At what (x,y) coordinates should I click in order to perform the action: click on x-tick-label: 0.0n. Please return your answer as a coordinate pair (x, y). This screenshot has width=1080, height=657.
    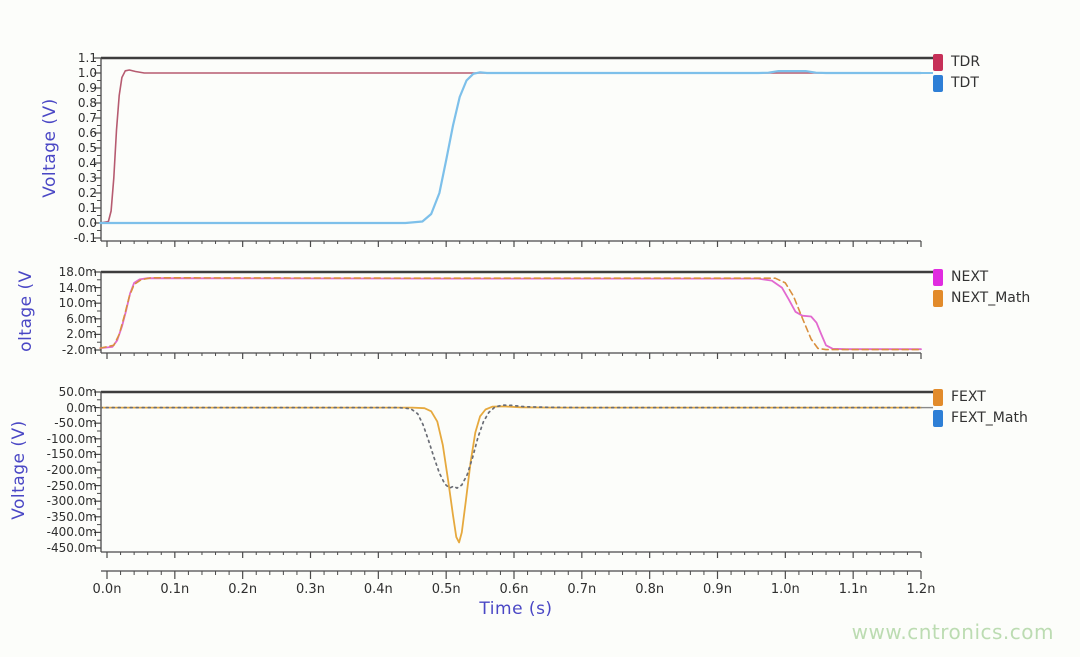
    Looking at the image, I should click on (107, 589).